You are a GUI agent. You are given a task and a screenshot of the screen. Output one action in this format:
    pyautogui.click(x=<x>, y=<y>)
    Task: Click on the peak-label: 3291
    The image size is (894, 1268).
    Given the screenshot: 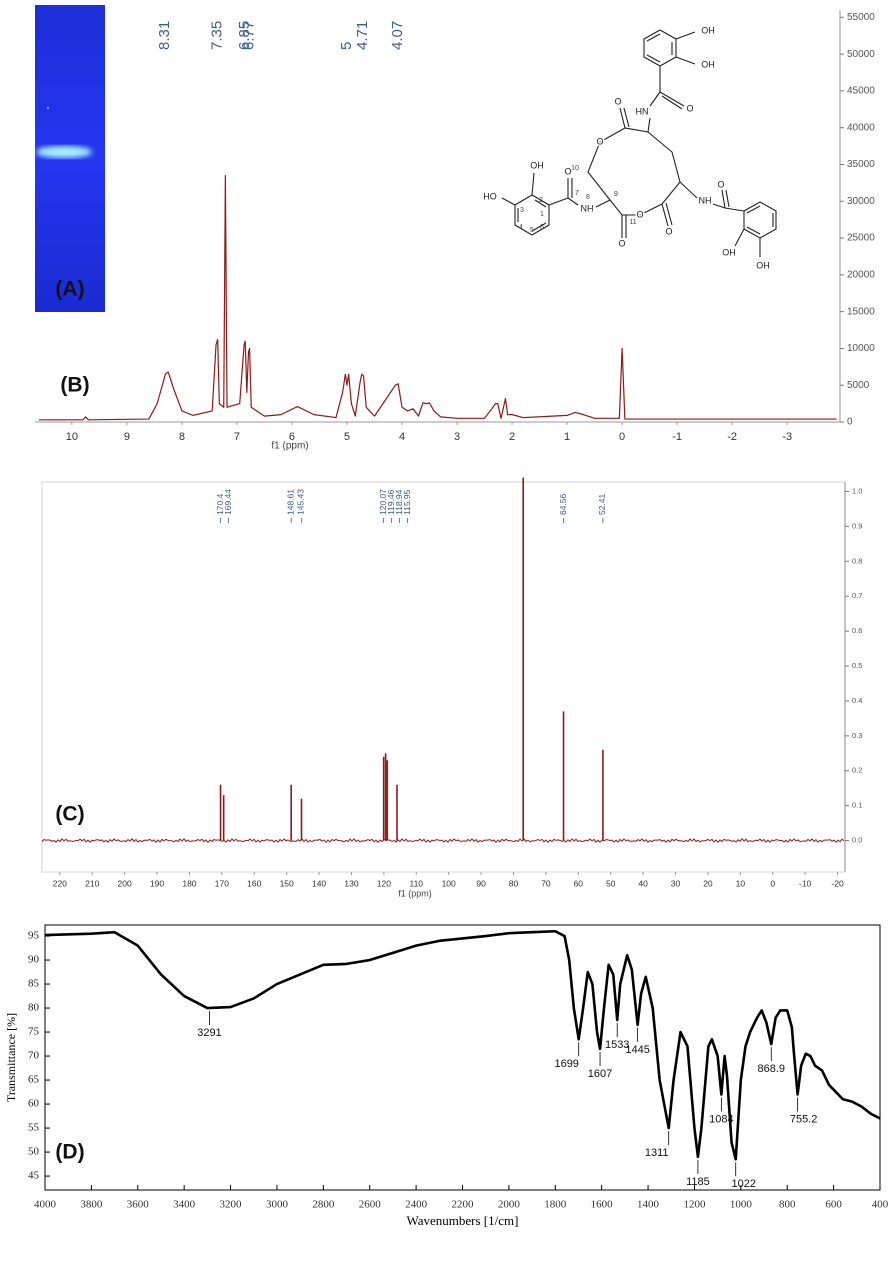 What is the action you would take?
    pyautogui.click(x=209, y=1033)
    